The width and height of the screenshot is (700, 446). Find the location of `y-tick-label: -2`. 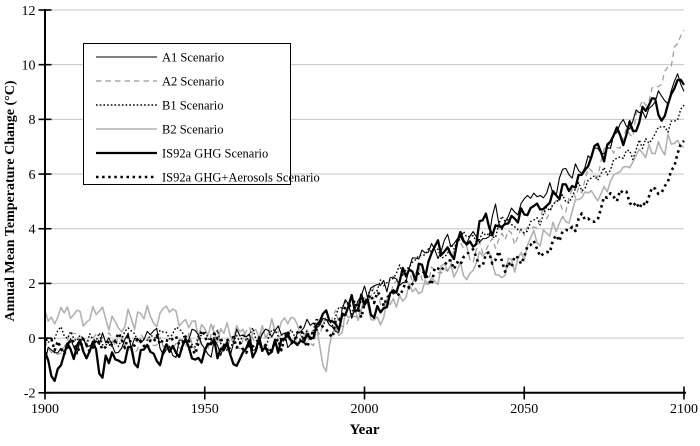

y-tick-label: -2 is located at coordinates (30, 394).